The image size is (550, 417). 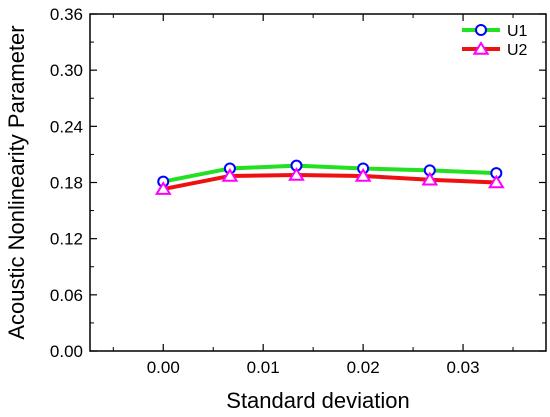 What do you see at coordinates (329, 182) in the screenshot?
I see `series-line-u2` at bounding box center [329, 182].